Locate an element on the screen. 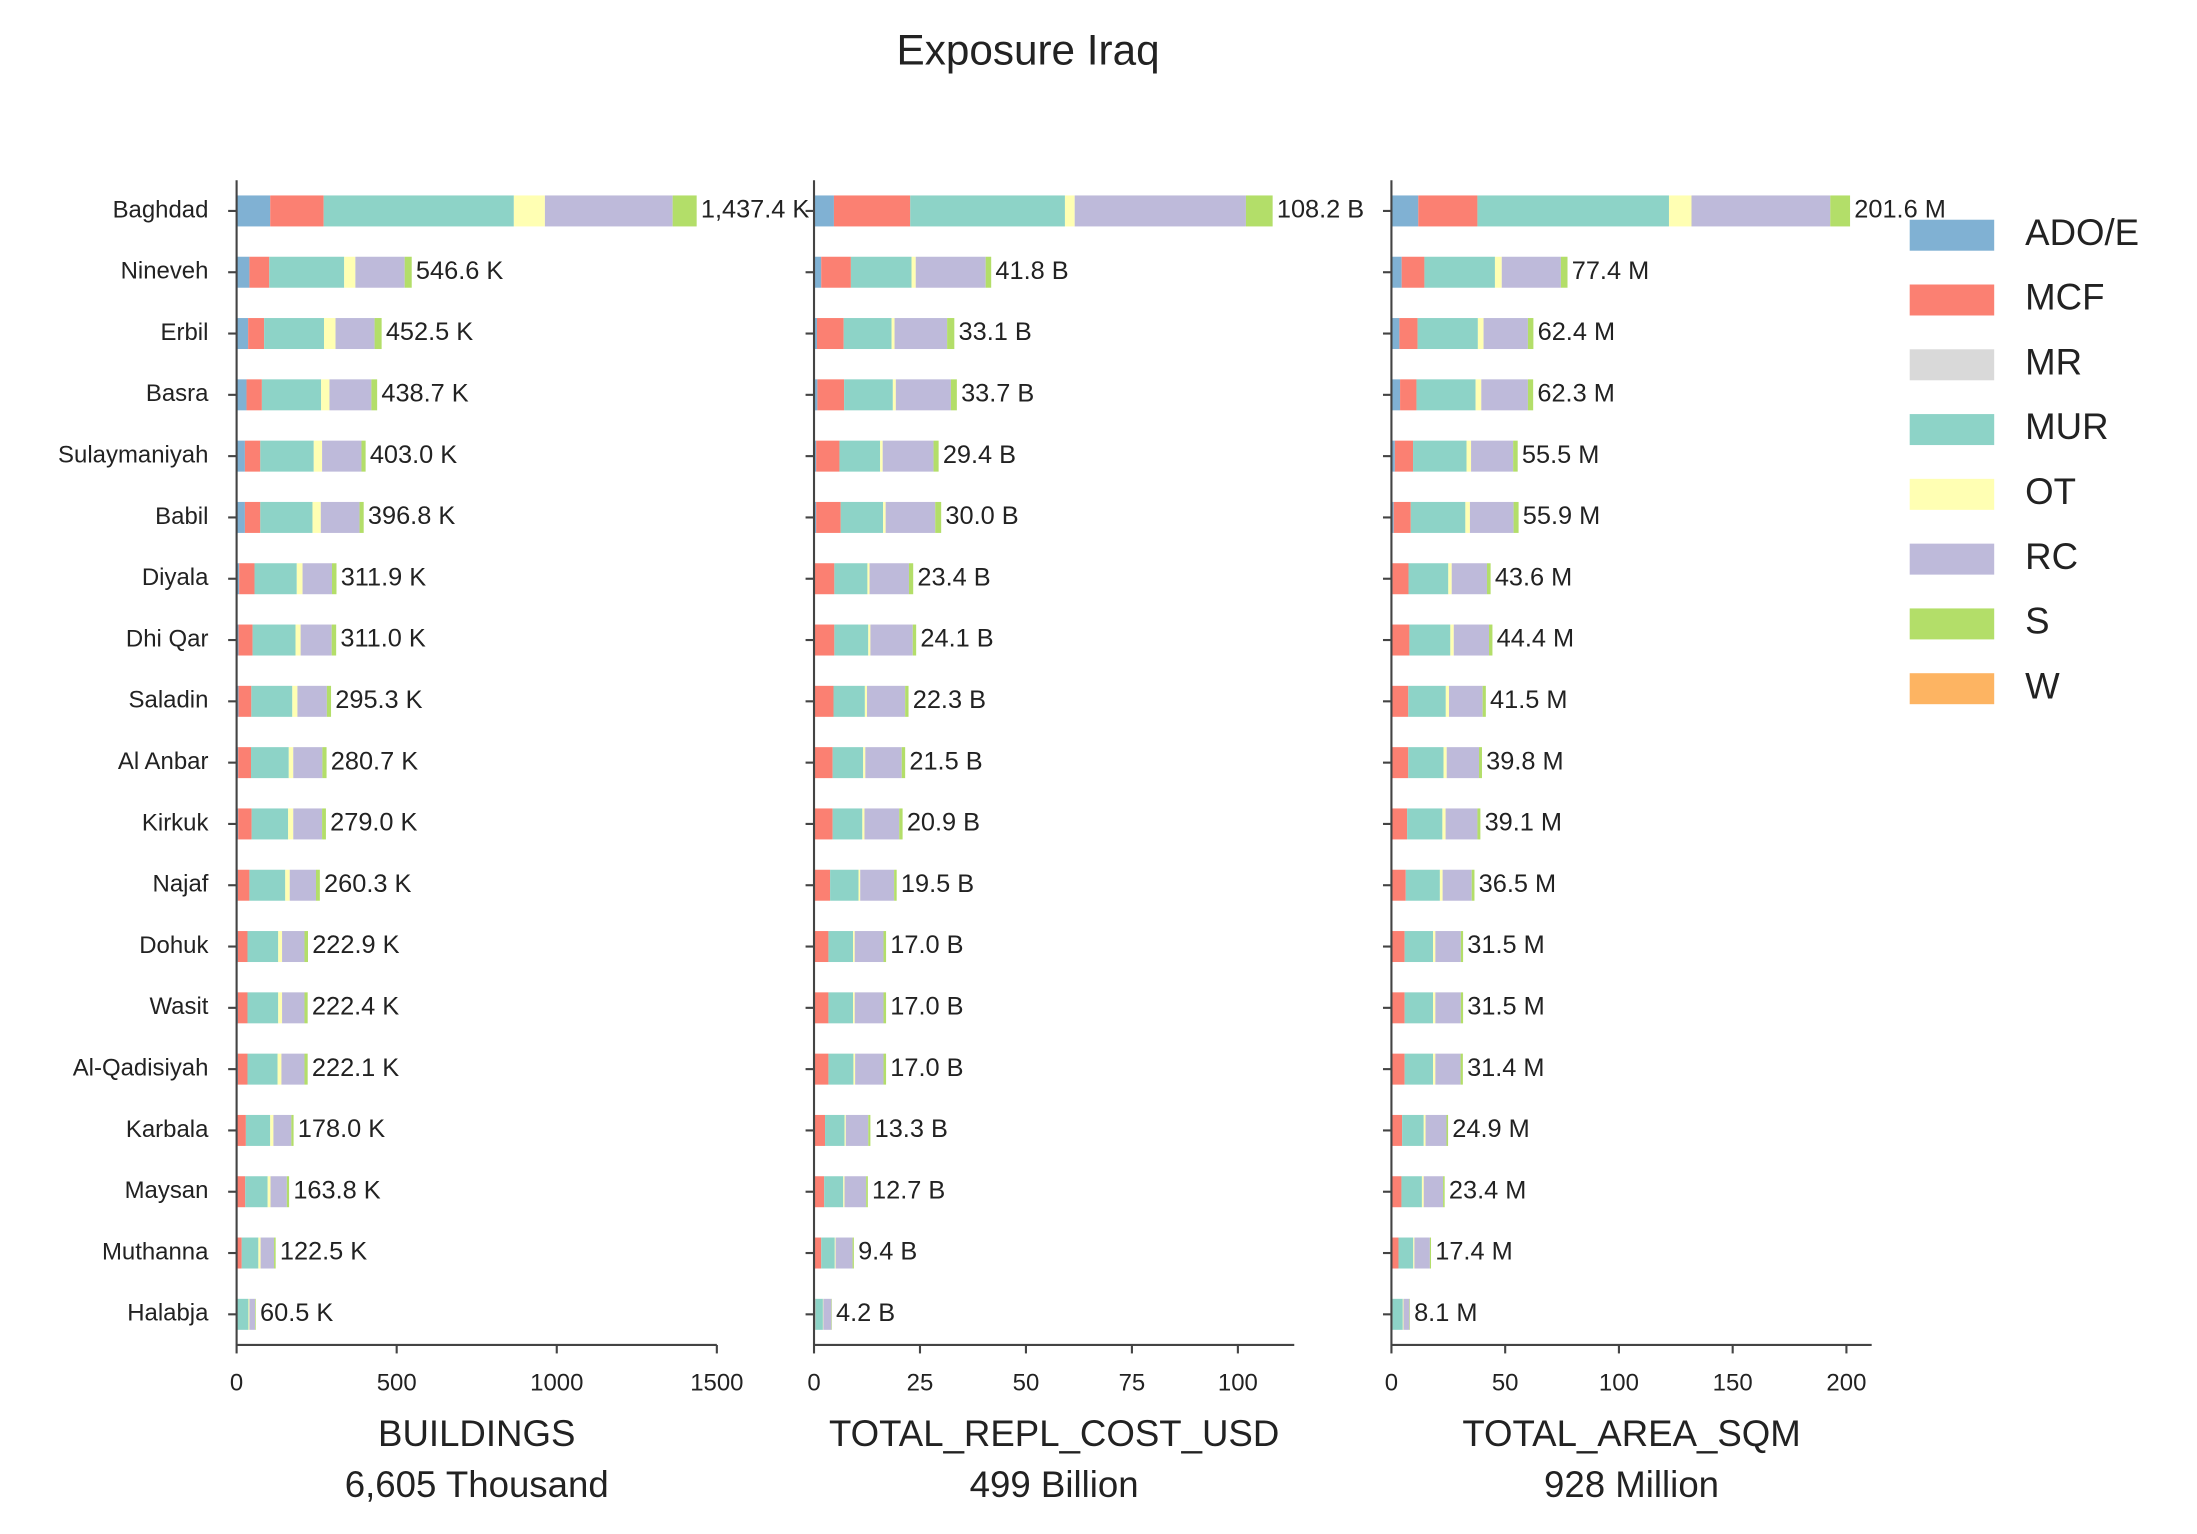 The height and width of the screenshot is (1534, 2197). y-tick-label: Dohuk is located at coordinates (173, 945).